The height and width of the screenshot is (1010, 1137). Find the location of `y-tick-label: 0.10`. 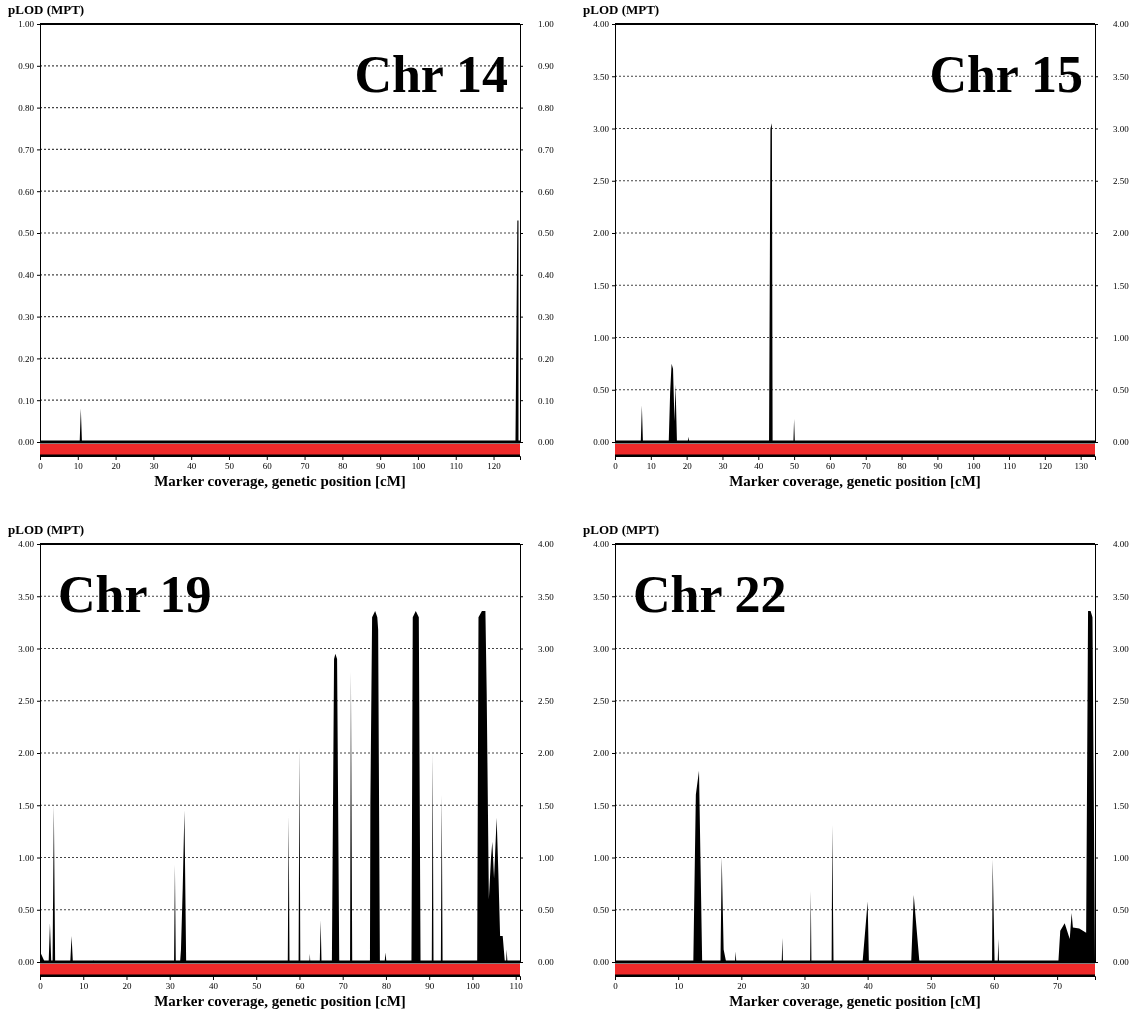

y-tick-label: 0.10 is located at coordinates (26, 400).